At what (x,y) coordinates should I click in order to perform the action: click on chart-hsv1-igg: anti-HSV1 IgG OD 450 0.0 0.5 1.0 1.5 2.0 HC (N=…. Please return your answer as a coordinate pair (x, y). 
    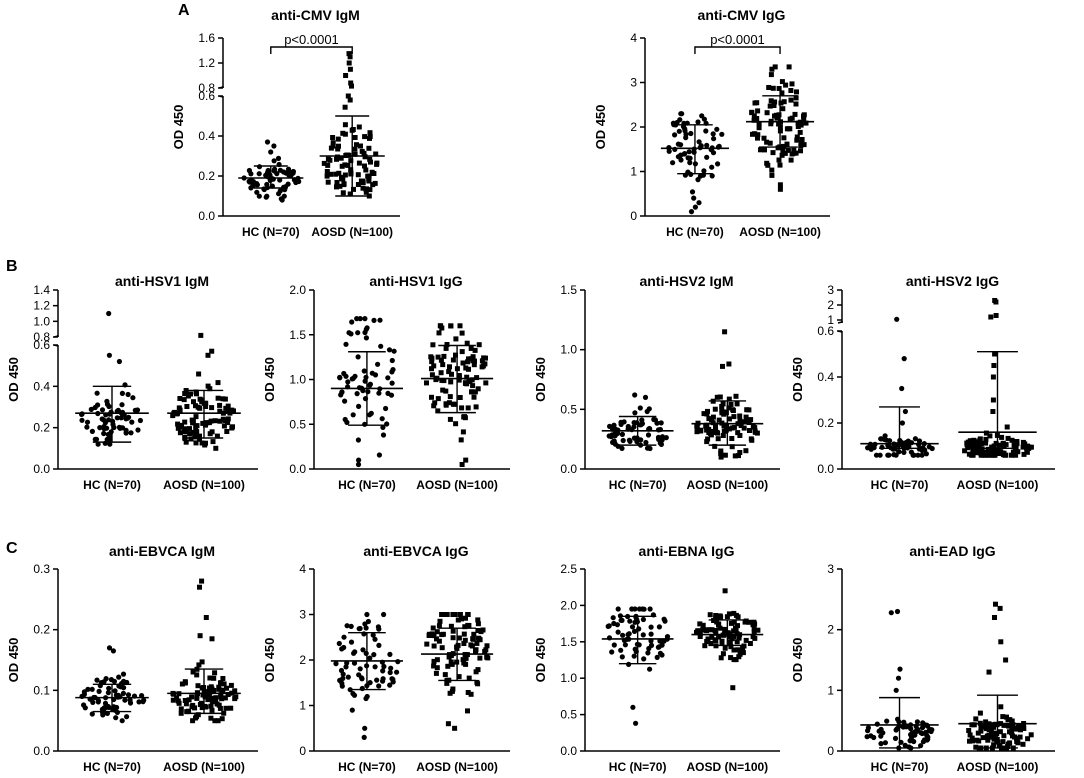
    Looking at the image, I should click on (386, 382).